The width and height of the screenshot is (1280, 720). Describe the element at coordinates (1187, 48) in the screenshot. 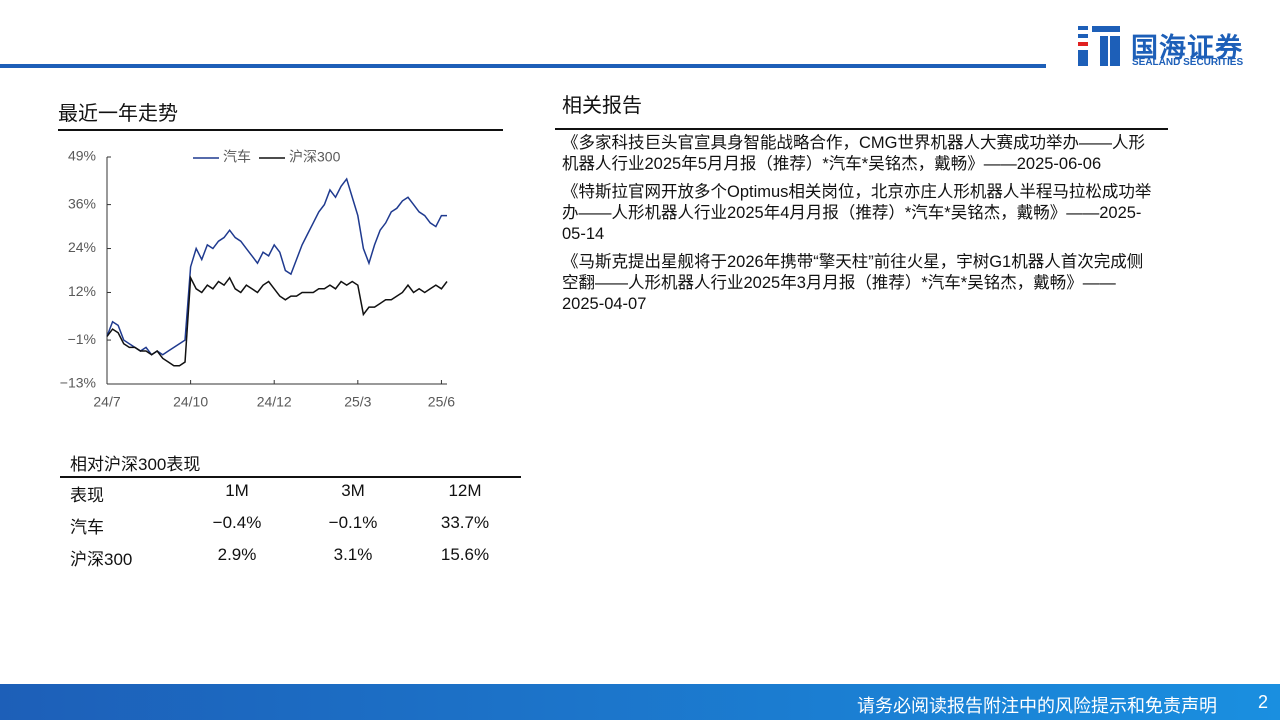

I see `logo-cn: 国海证券` at that location.